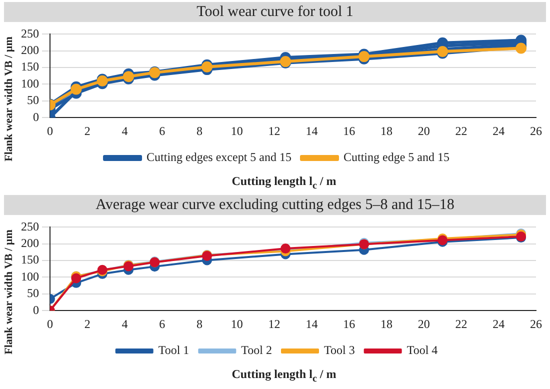 The image size is (550, 389). Describe the element at coordinates (256, 351) in the screenshot. I see `legend-label: Tool 2` at that location.